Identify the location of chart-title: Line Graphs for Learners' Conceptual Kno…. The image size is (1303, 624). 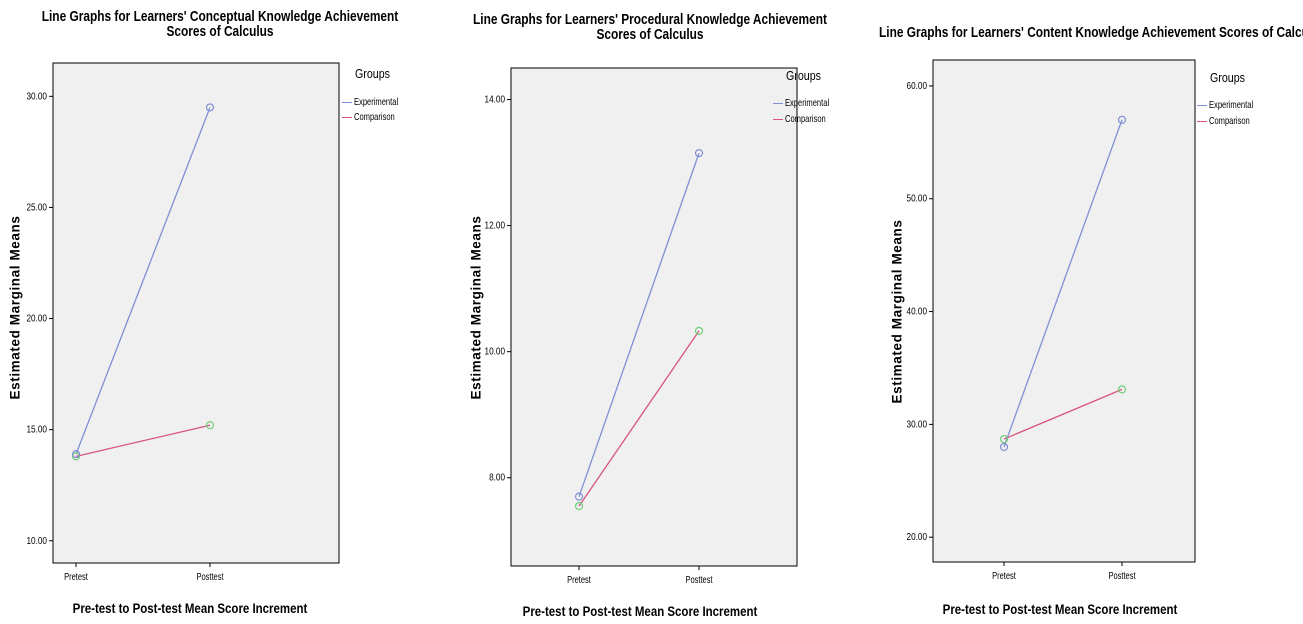
(220, 24).